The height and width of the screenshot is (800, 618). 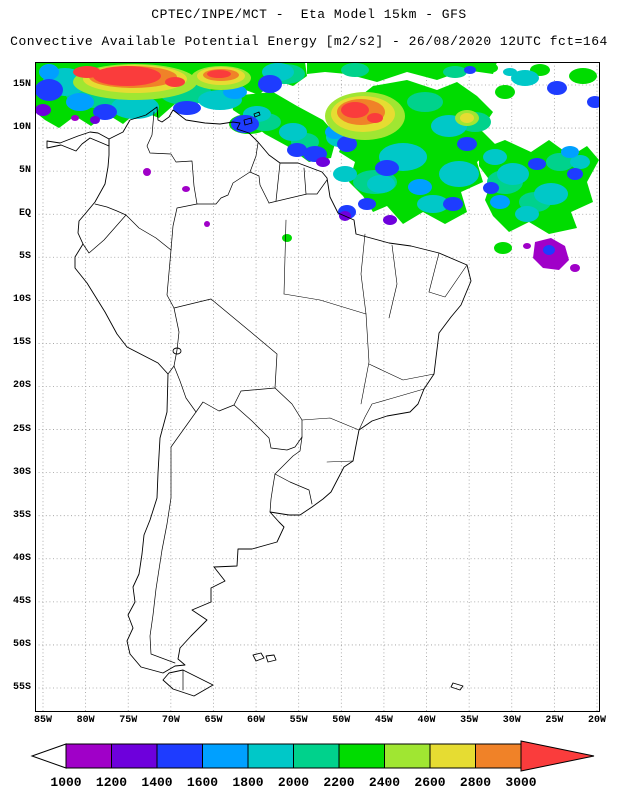 I want to click on state-borders, so click(x=375, y=341).